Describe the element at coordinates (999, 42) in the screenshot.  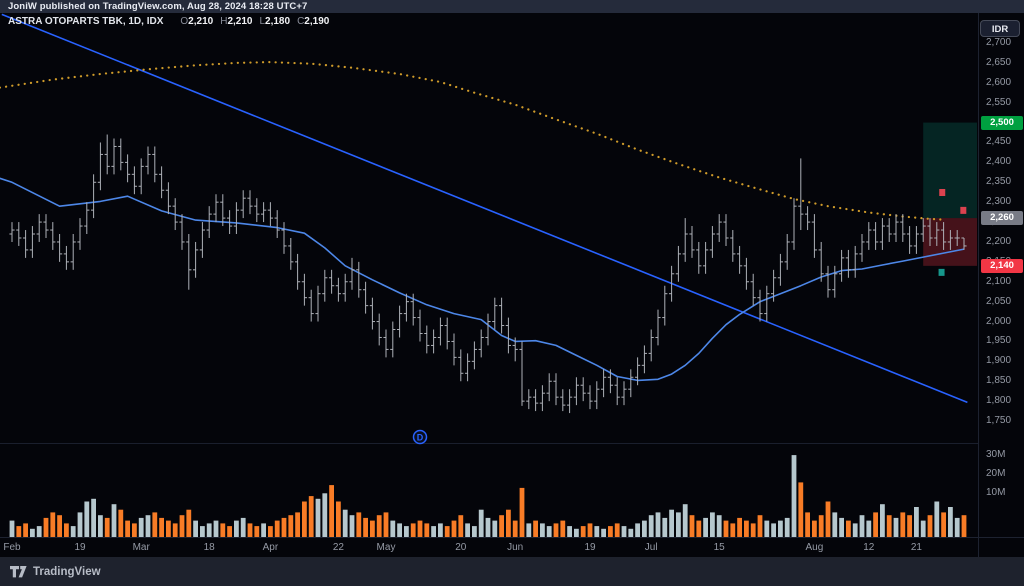
I see `price-tick-label: 2,700` at that location.